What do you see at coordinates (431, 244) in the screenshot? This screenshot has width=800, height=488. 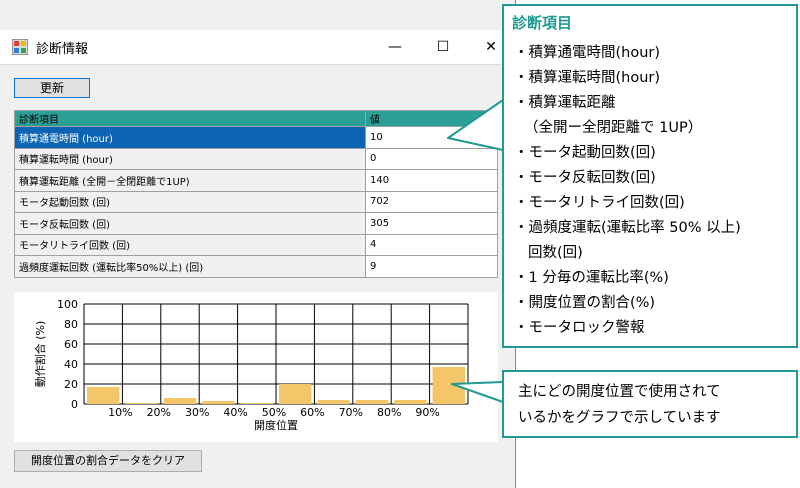 I see `grid-value-cell: 4` at bounding box center [431, 244].